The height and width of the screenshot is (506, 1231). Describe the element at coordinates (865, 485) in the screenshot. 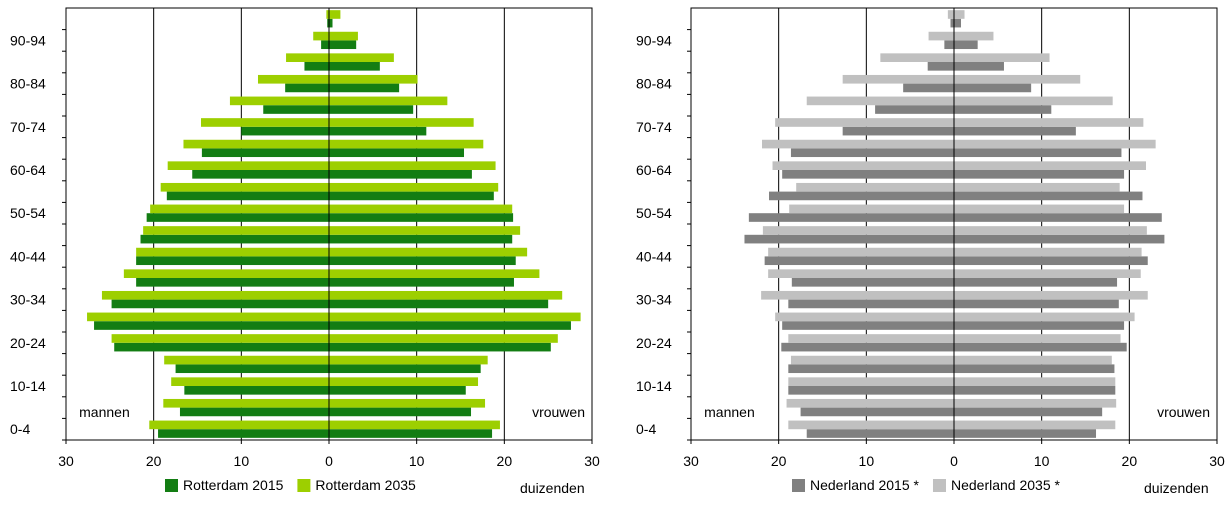

I see `nederland-legend-label: Nederland 2015 *` at that location.